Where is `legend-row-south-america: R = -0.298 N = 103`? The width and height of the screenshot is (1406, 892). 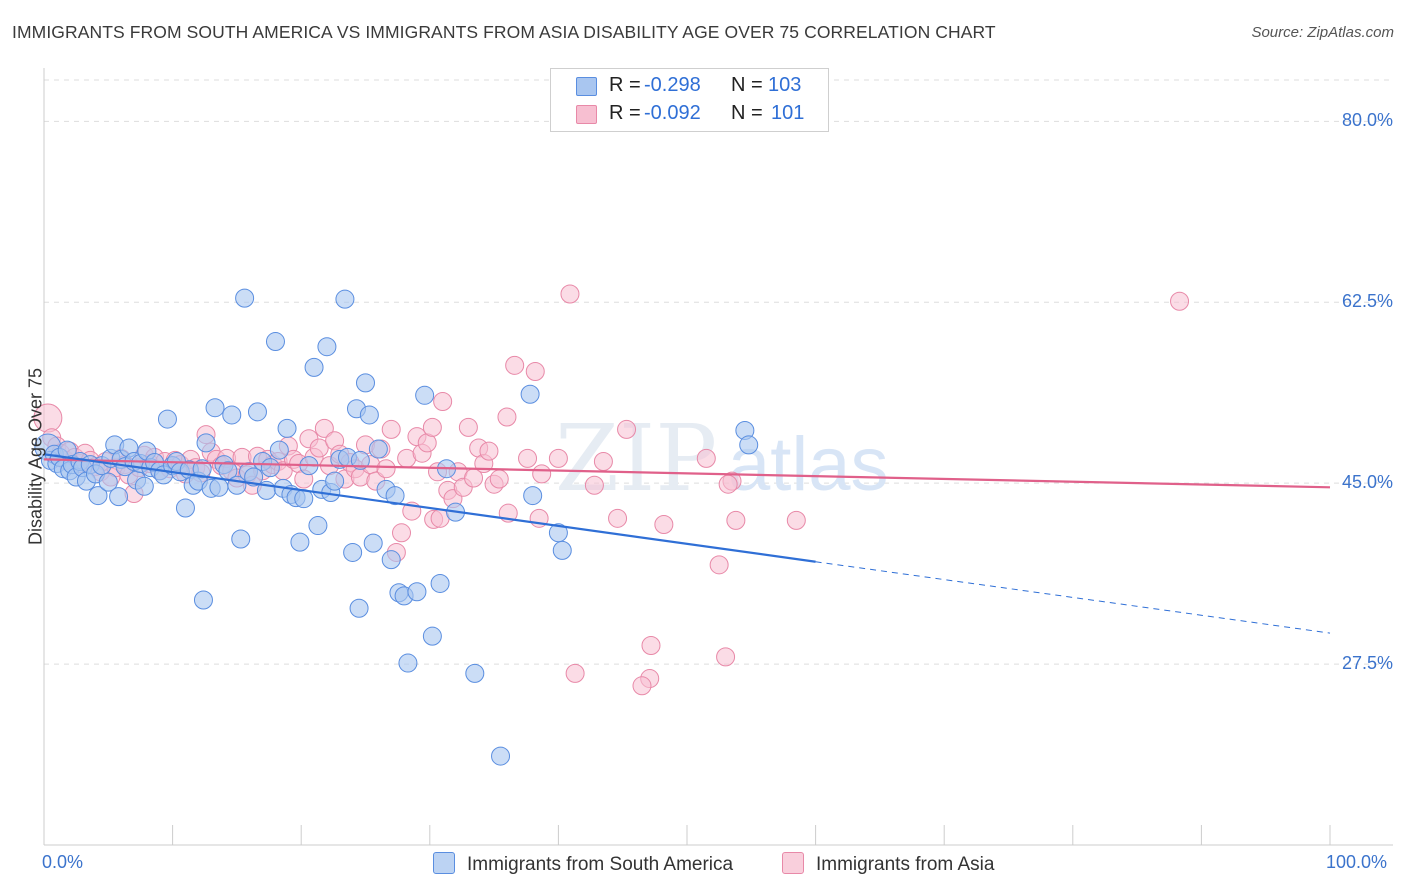 legend-row-south-america: R = -0.298 N = 103 is located at coordinates (689, 86).